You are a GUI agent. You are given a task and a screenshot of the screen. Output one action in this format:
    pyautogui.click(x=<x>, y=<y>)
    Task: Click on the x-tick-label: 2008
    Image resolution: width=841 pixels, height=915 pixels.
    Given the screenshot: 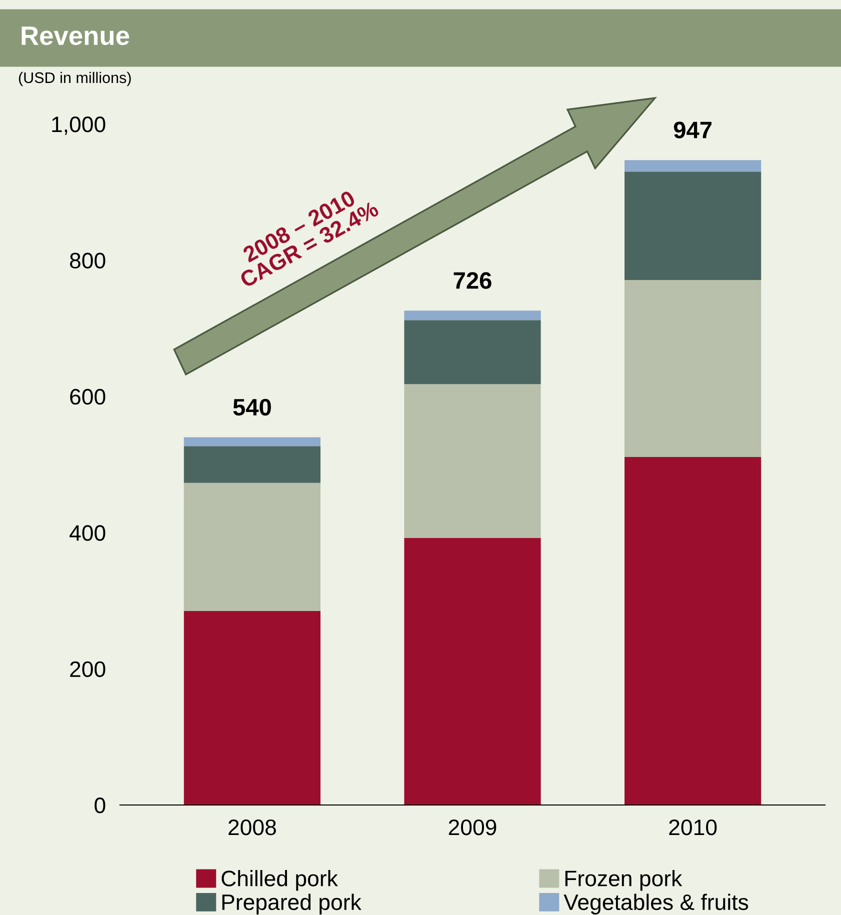 What is the action you would take?
    pyautogui.click(x=252, y=827)
    